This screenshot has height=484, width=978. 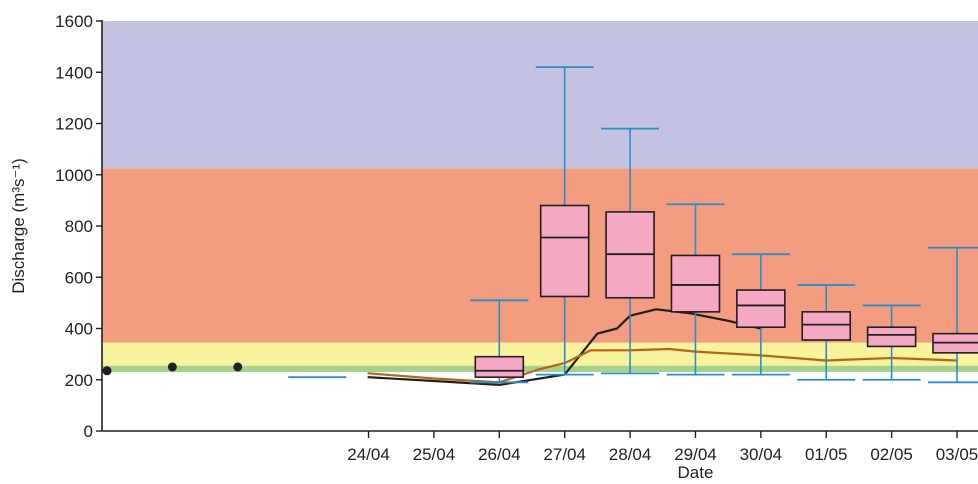 What do you see at coordinates (18, 226) in the screenshot?
I see `y-axis-label: Discharge (m³s⁻¹)` at bounding box center [18, 226].